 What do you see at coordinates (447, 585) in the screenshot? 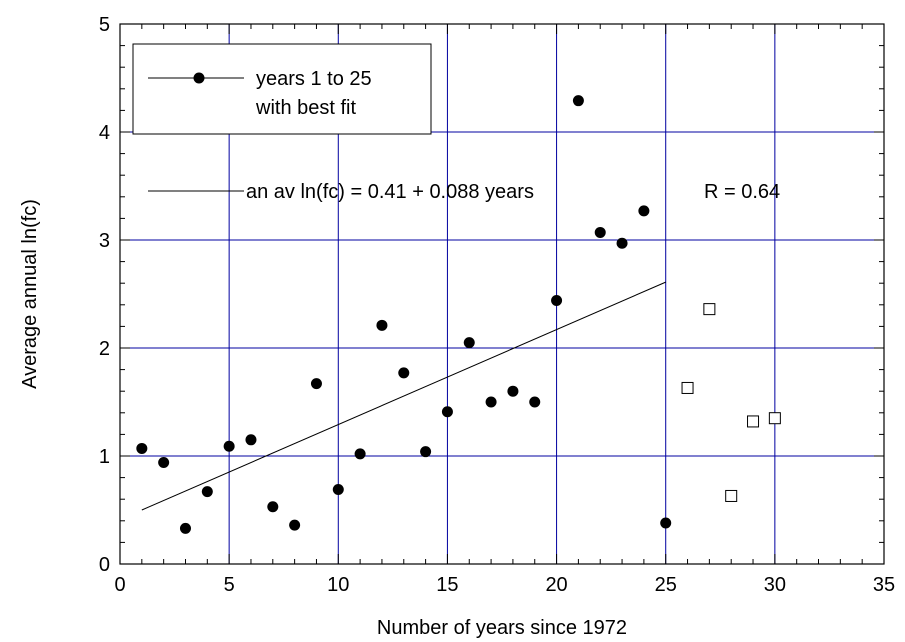
I see `x-tick-label: 15` at bounding box center [447, 585].